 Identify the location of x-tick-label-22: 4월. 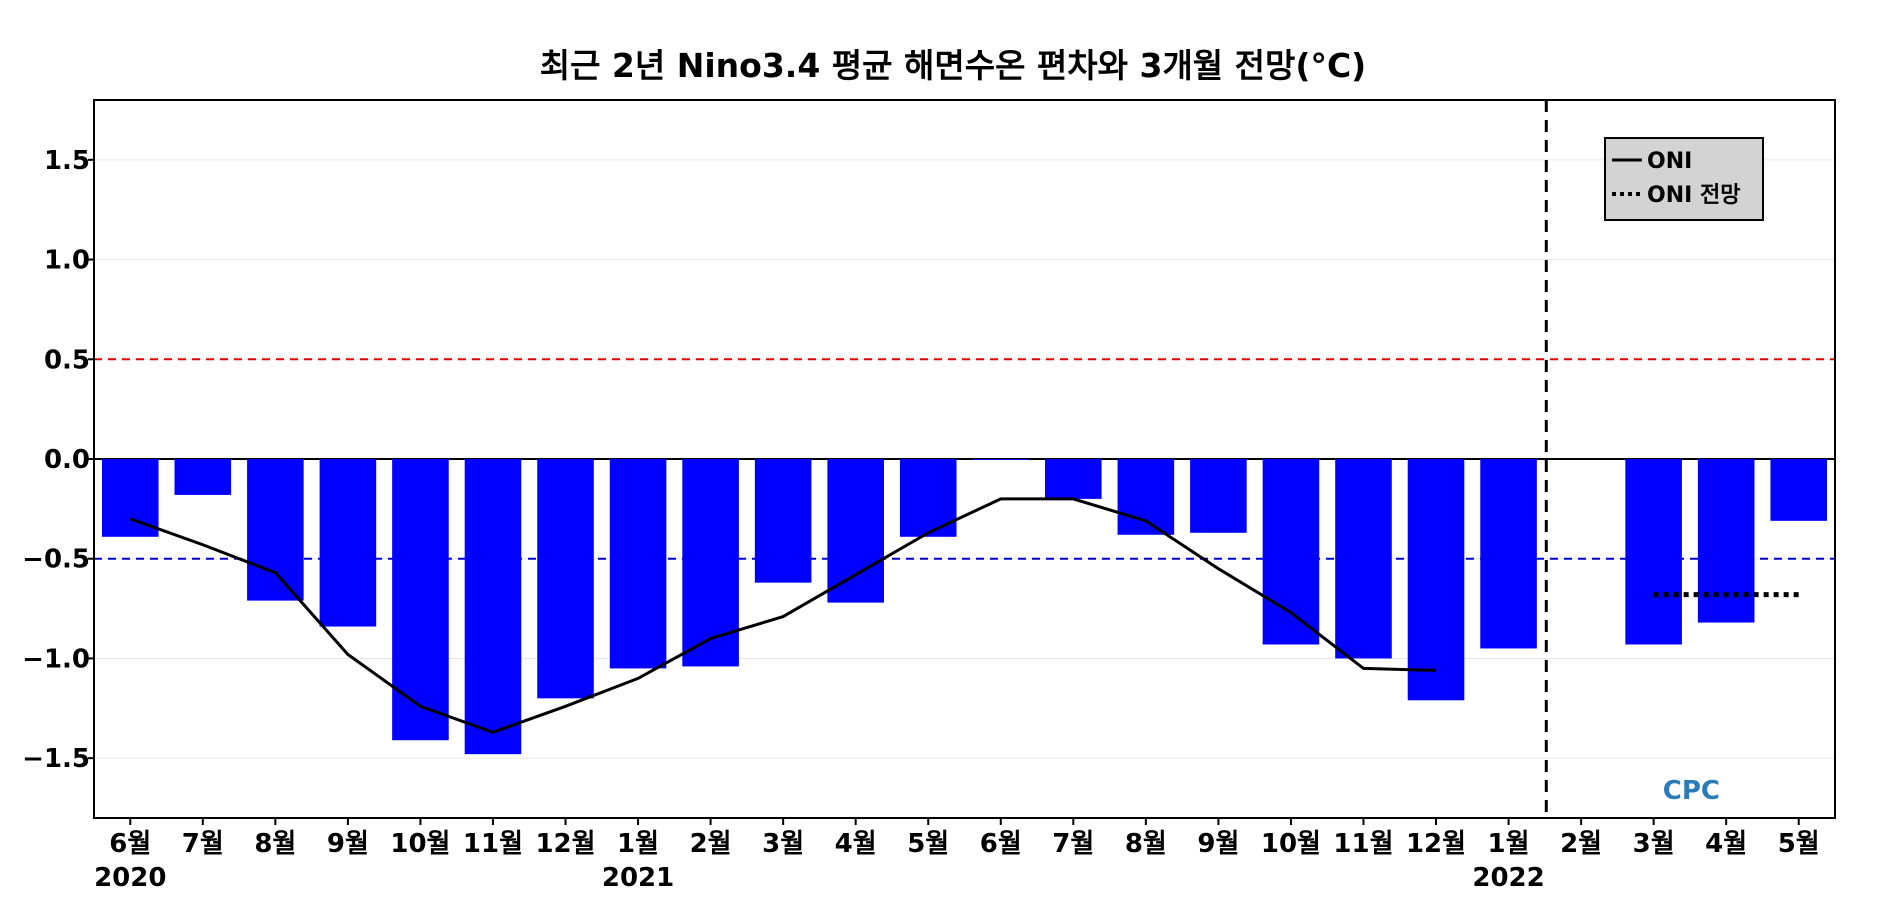
(1726, 844).